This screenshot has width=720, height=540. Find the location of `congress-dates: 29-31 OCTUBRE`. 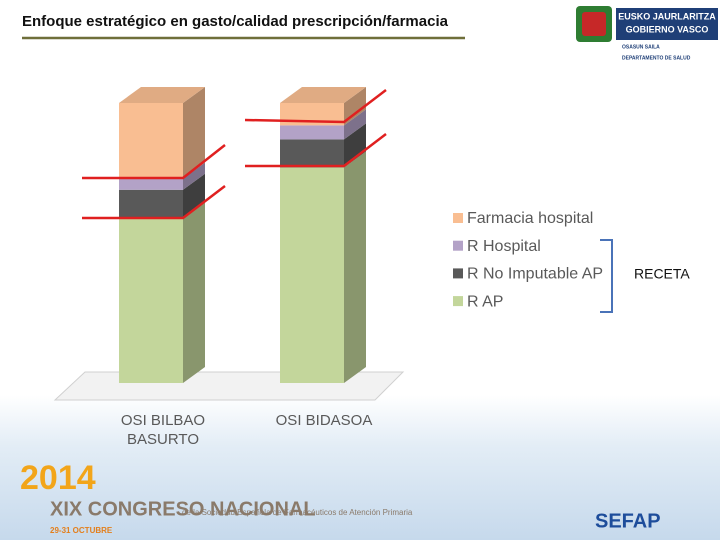

congress-dates: 29-31 OCTUBRE is located at coordinates (81, 530).